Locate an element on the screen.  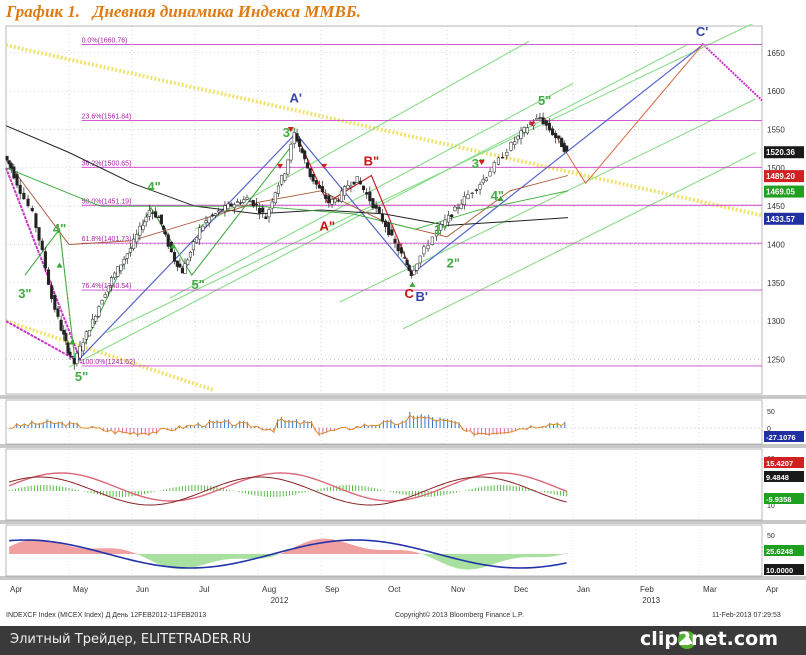
source-center: Copyright© 2013 Bloomberg Finance L.P. is located at coordinates (459, 615).